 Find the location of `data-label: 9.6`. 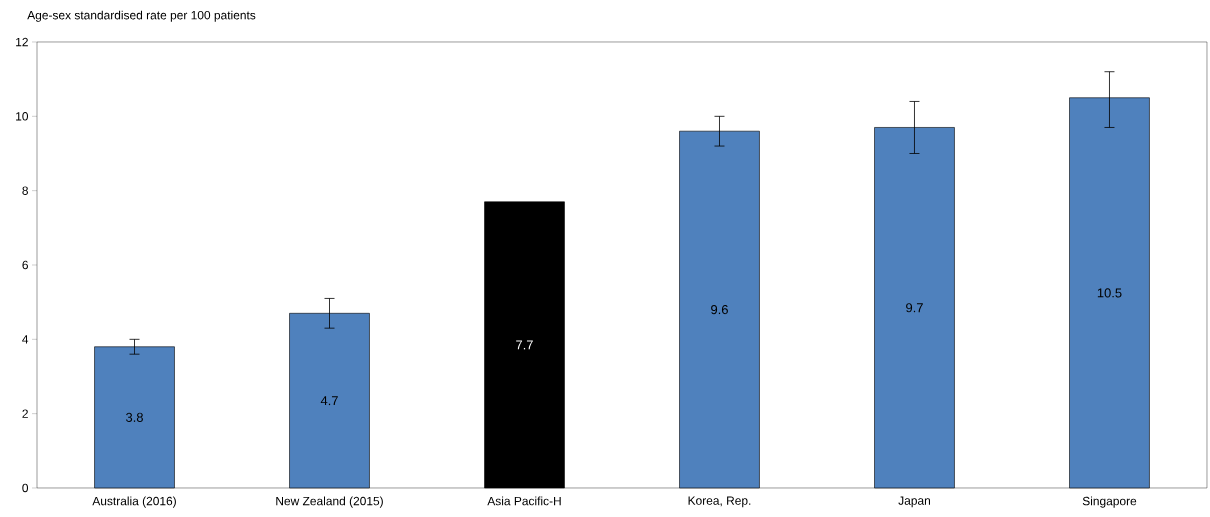

data-label: 9.6 is located at coordinates (719, 310).